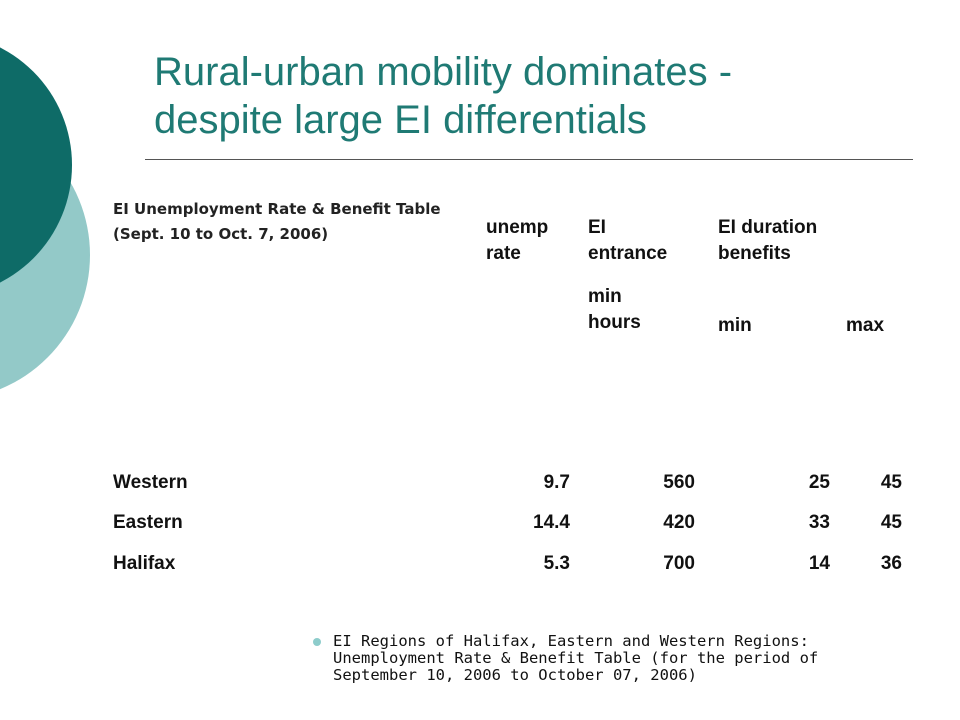 The width and height of the screenshot is (960, 720). I want to click on row-min: 14, so click(819, 563).